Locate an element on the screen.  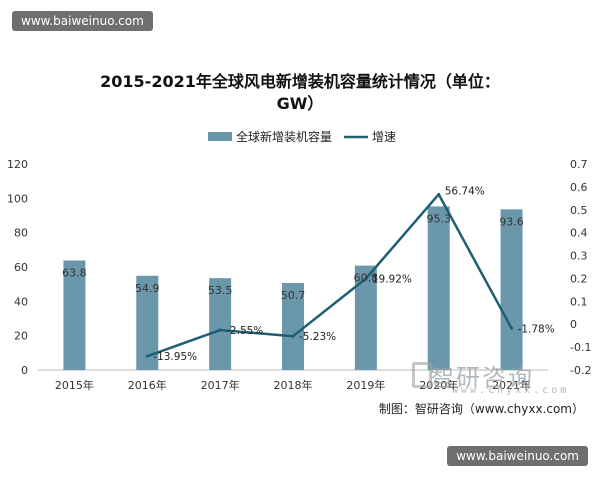
bar-value-label: 60.8 is located at coordinates (366, 278).